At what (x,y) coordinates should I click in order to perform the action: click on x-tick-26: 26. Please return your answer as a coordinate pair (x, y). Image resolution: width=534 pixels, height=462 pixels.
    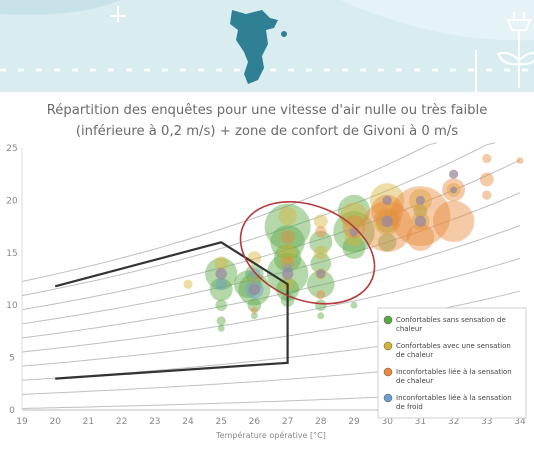
    Looking at the image, I should click on (255, 422).